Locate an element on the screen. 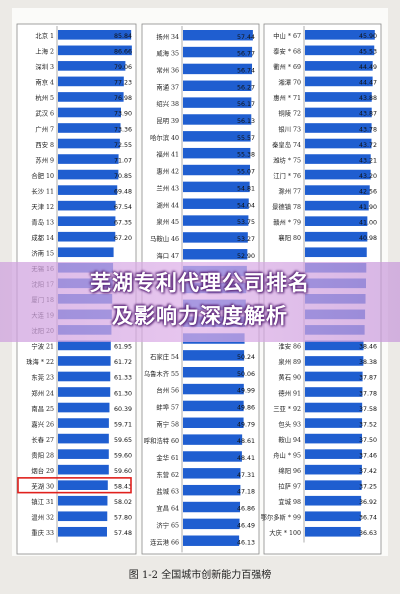 Image resolution: width=400 pixels, height=594 pixels. value-label: 49.99 is located at coordinates (246, 391).